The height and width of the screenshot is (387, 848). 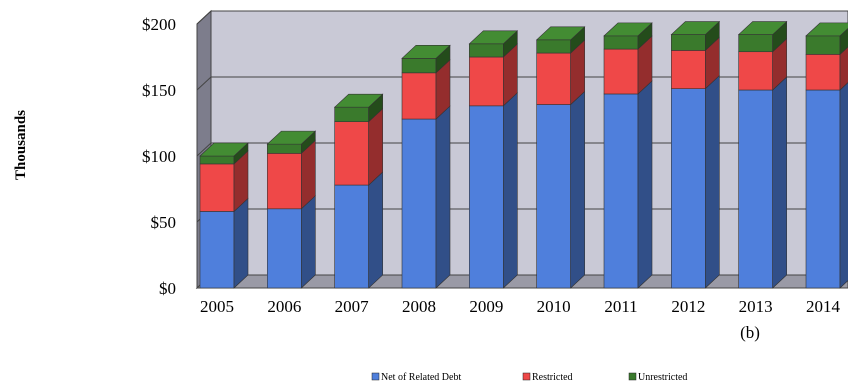 I want to click on annotation-b: (b), so click(x=750, y=332).